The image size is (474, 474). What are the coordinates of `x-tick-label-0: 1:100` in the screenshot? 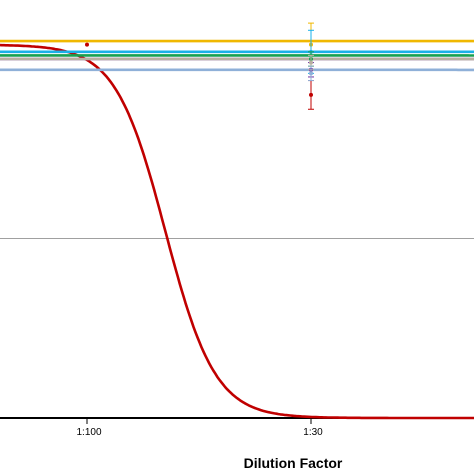 It's located at (88, 432).